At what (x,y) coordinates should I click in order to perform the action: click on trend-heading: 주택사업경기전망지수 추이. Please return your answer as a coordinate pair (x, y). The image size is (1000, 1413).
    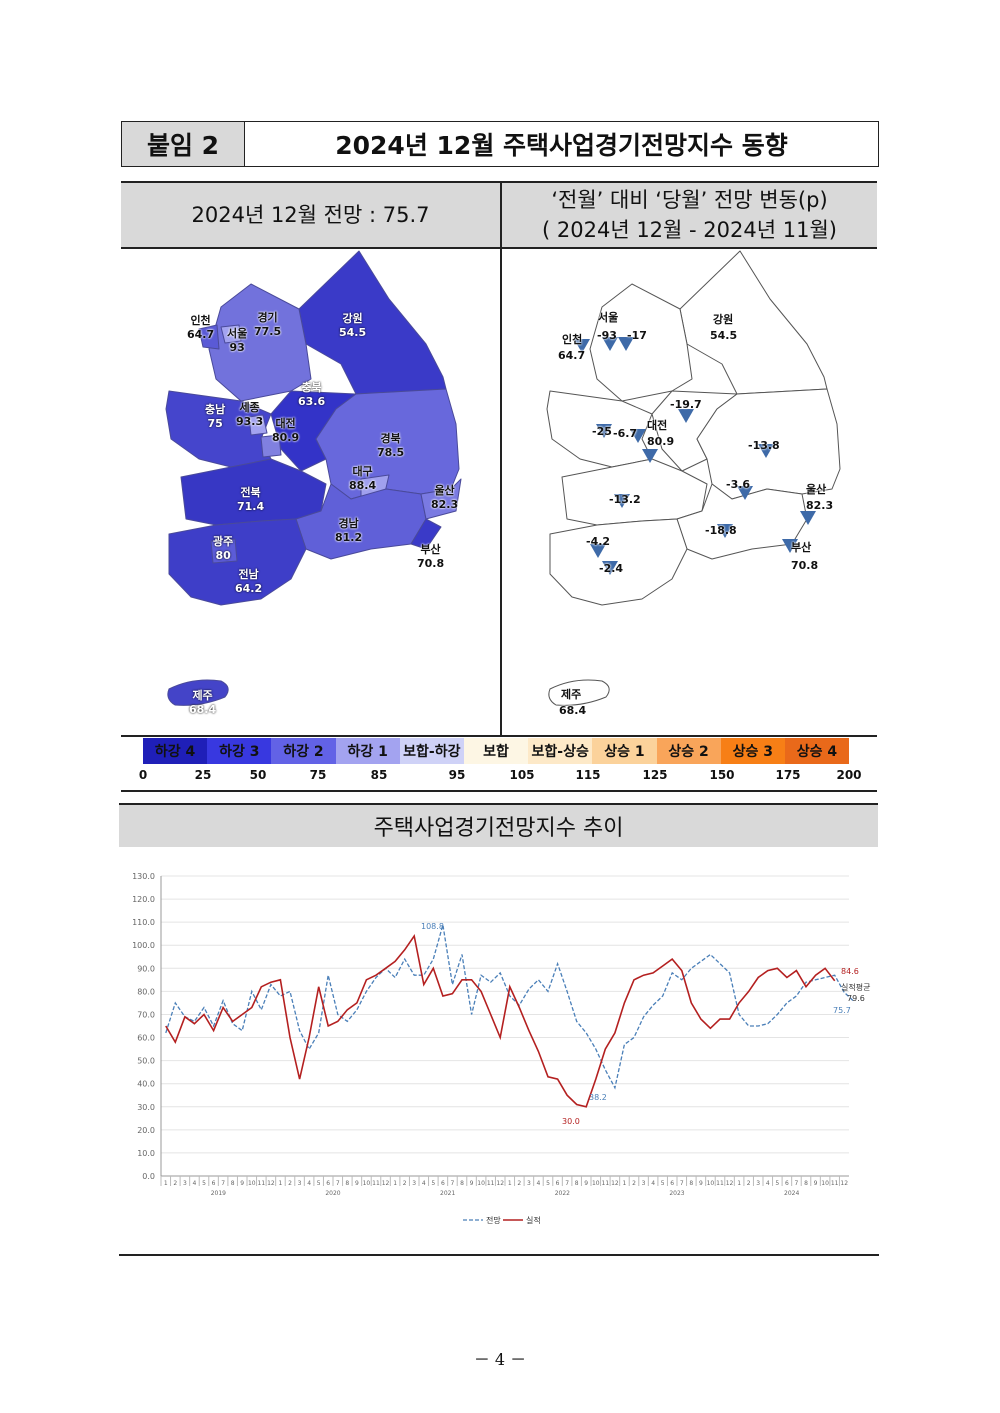
    Looking at the image, I should click on (498, 825).